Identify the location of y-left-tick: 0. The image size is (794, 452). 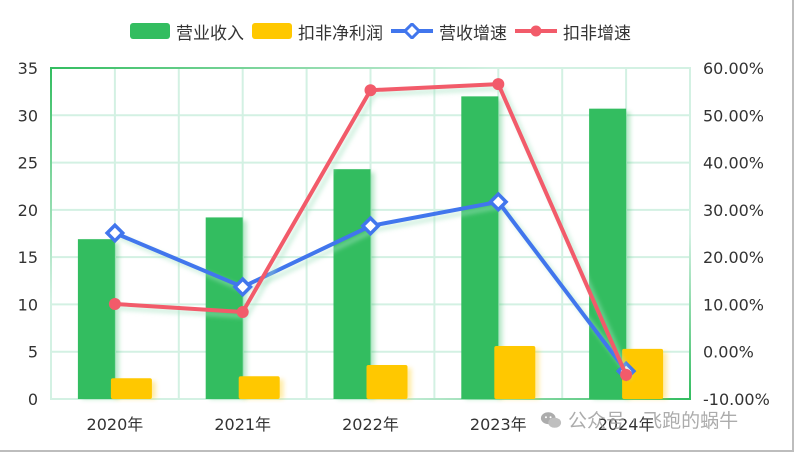
(33, 399).